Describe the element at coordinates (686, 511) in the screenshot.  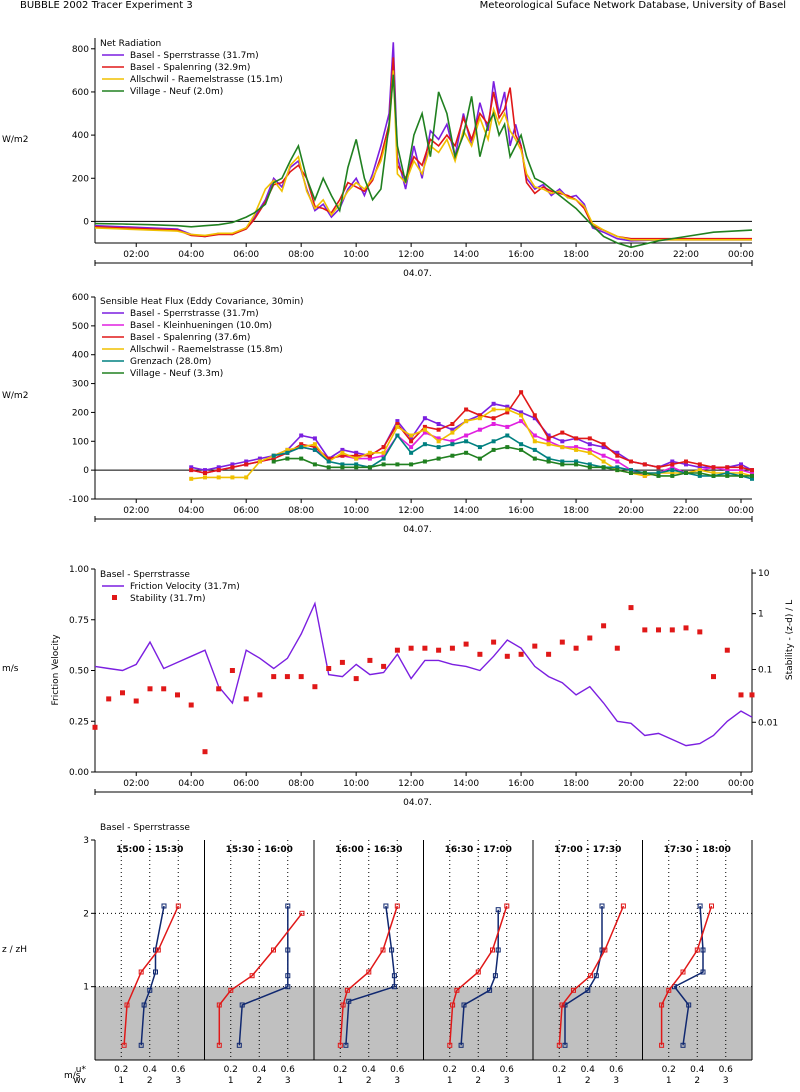
I see `x-tick-label: 22:00` at that location.